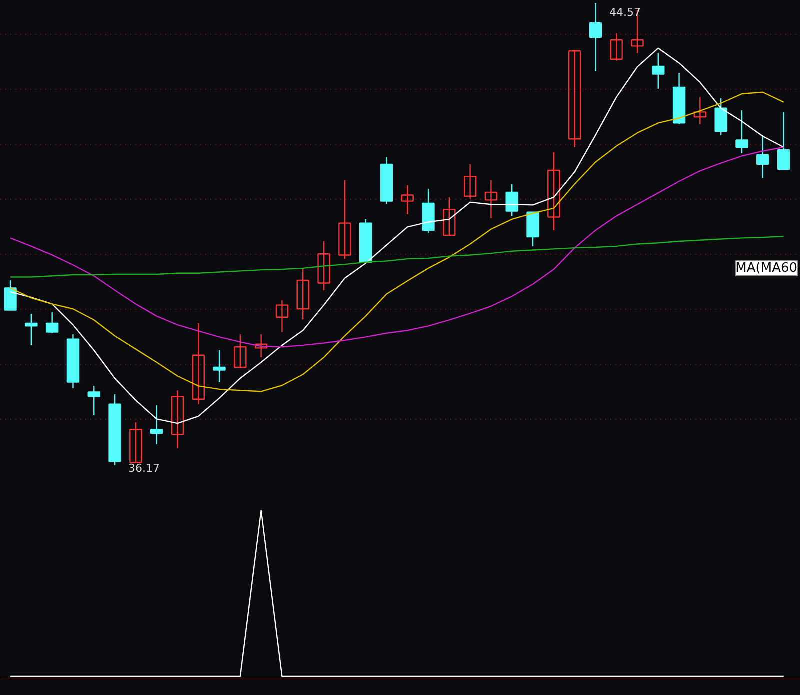 Image resolution: width=800 pixels, height=695 pixels. I want to click on annotation: 36.17, so click(144, 468).